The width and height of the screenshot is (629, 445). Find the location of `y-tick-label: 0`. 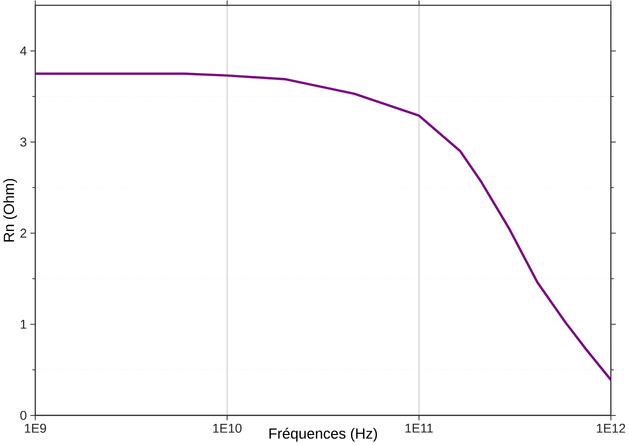

y-tick-label: 0 is located at coordinates (23, 415).